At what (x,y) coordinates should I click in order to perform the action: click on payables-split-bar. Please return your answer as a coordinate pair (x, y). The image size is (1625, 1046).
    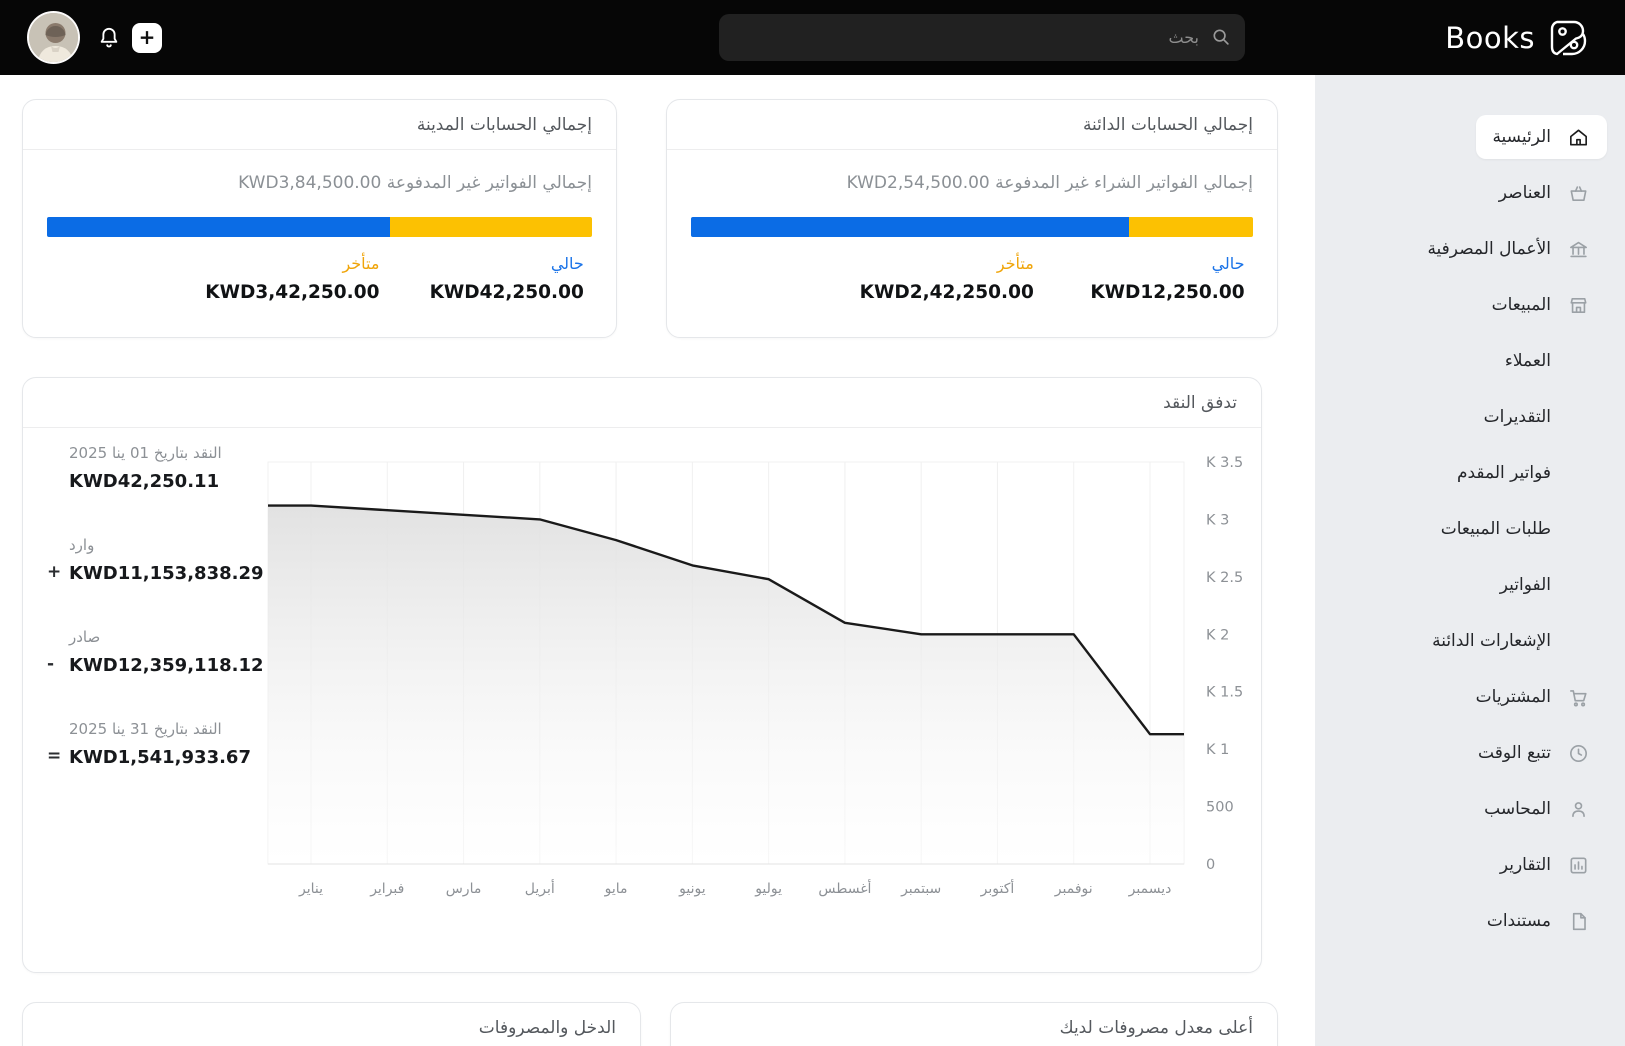
    Looking at the image, I should click on (972, 227).